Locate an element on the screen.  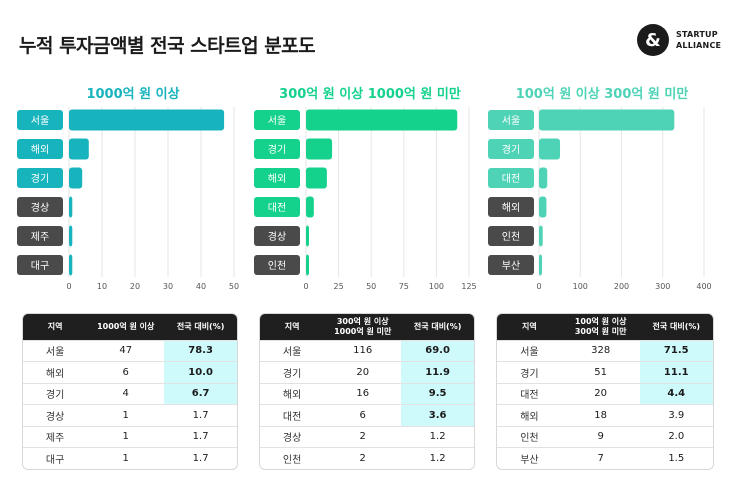
table-row: 경기 20 11.9 is located at coordinates (367, 372).